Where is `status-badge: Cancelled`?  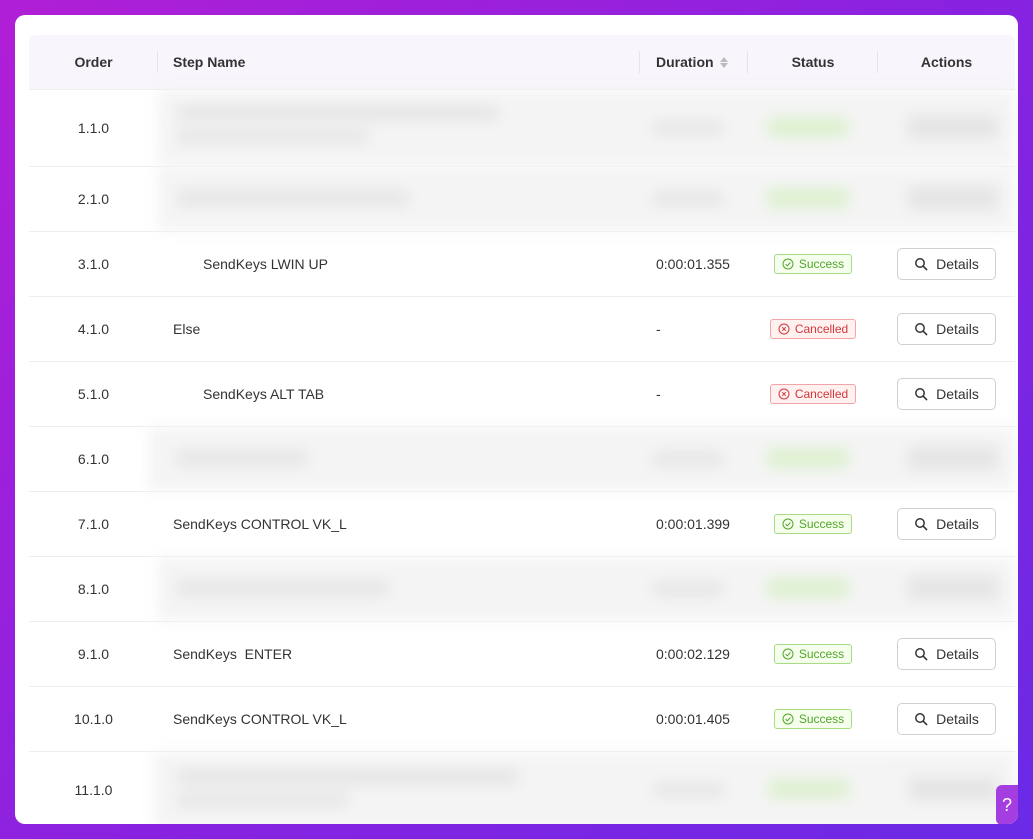
status-badge: Cancelled is located at coordinates (813, 394).